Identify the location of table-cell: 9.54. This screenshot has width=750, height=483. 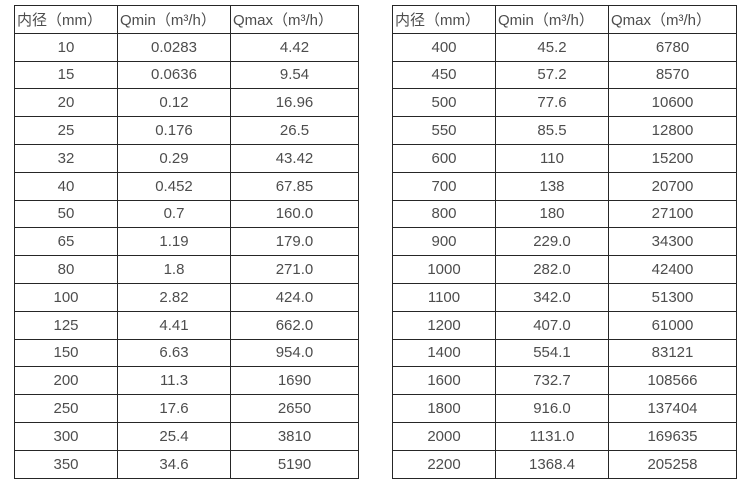
(294, 75).